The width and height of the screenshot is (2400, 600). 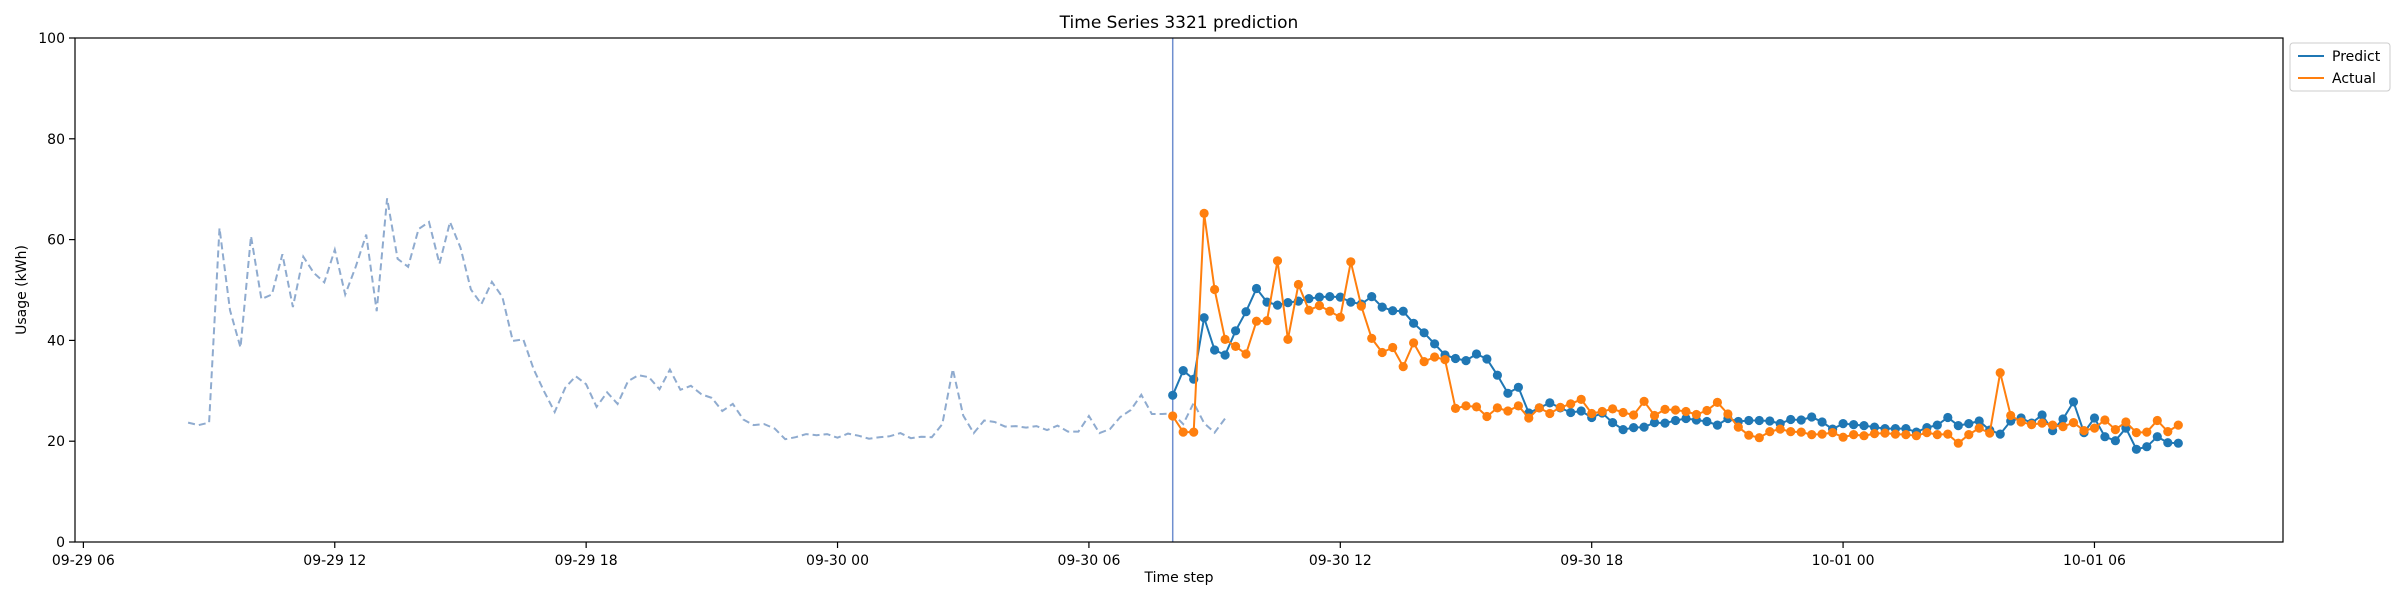 I want to click on x-tick-label: 09-30 00, so click(x=837, y=561).